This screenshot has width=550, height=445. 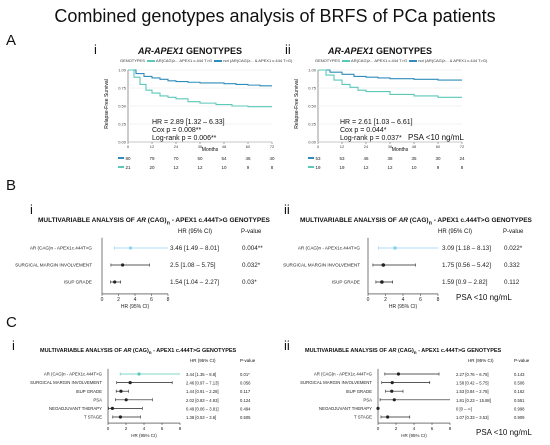 I want to click on forest-hr-text: 1.59 [0.9 – 2.82], so click(x=465, y=282).